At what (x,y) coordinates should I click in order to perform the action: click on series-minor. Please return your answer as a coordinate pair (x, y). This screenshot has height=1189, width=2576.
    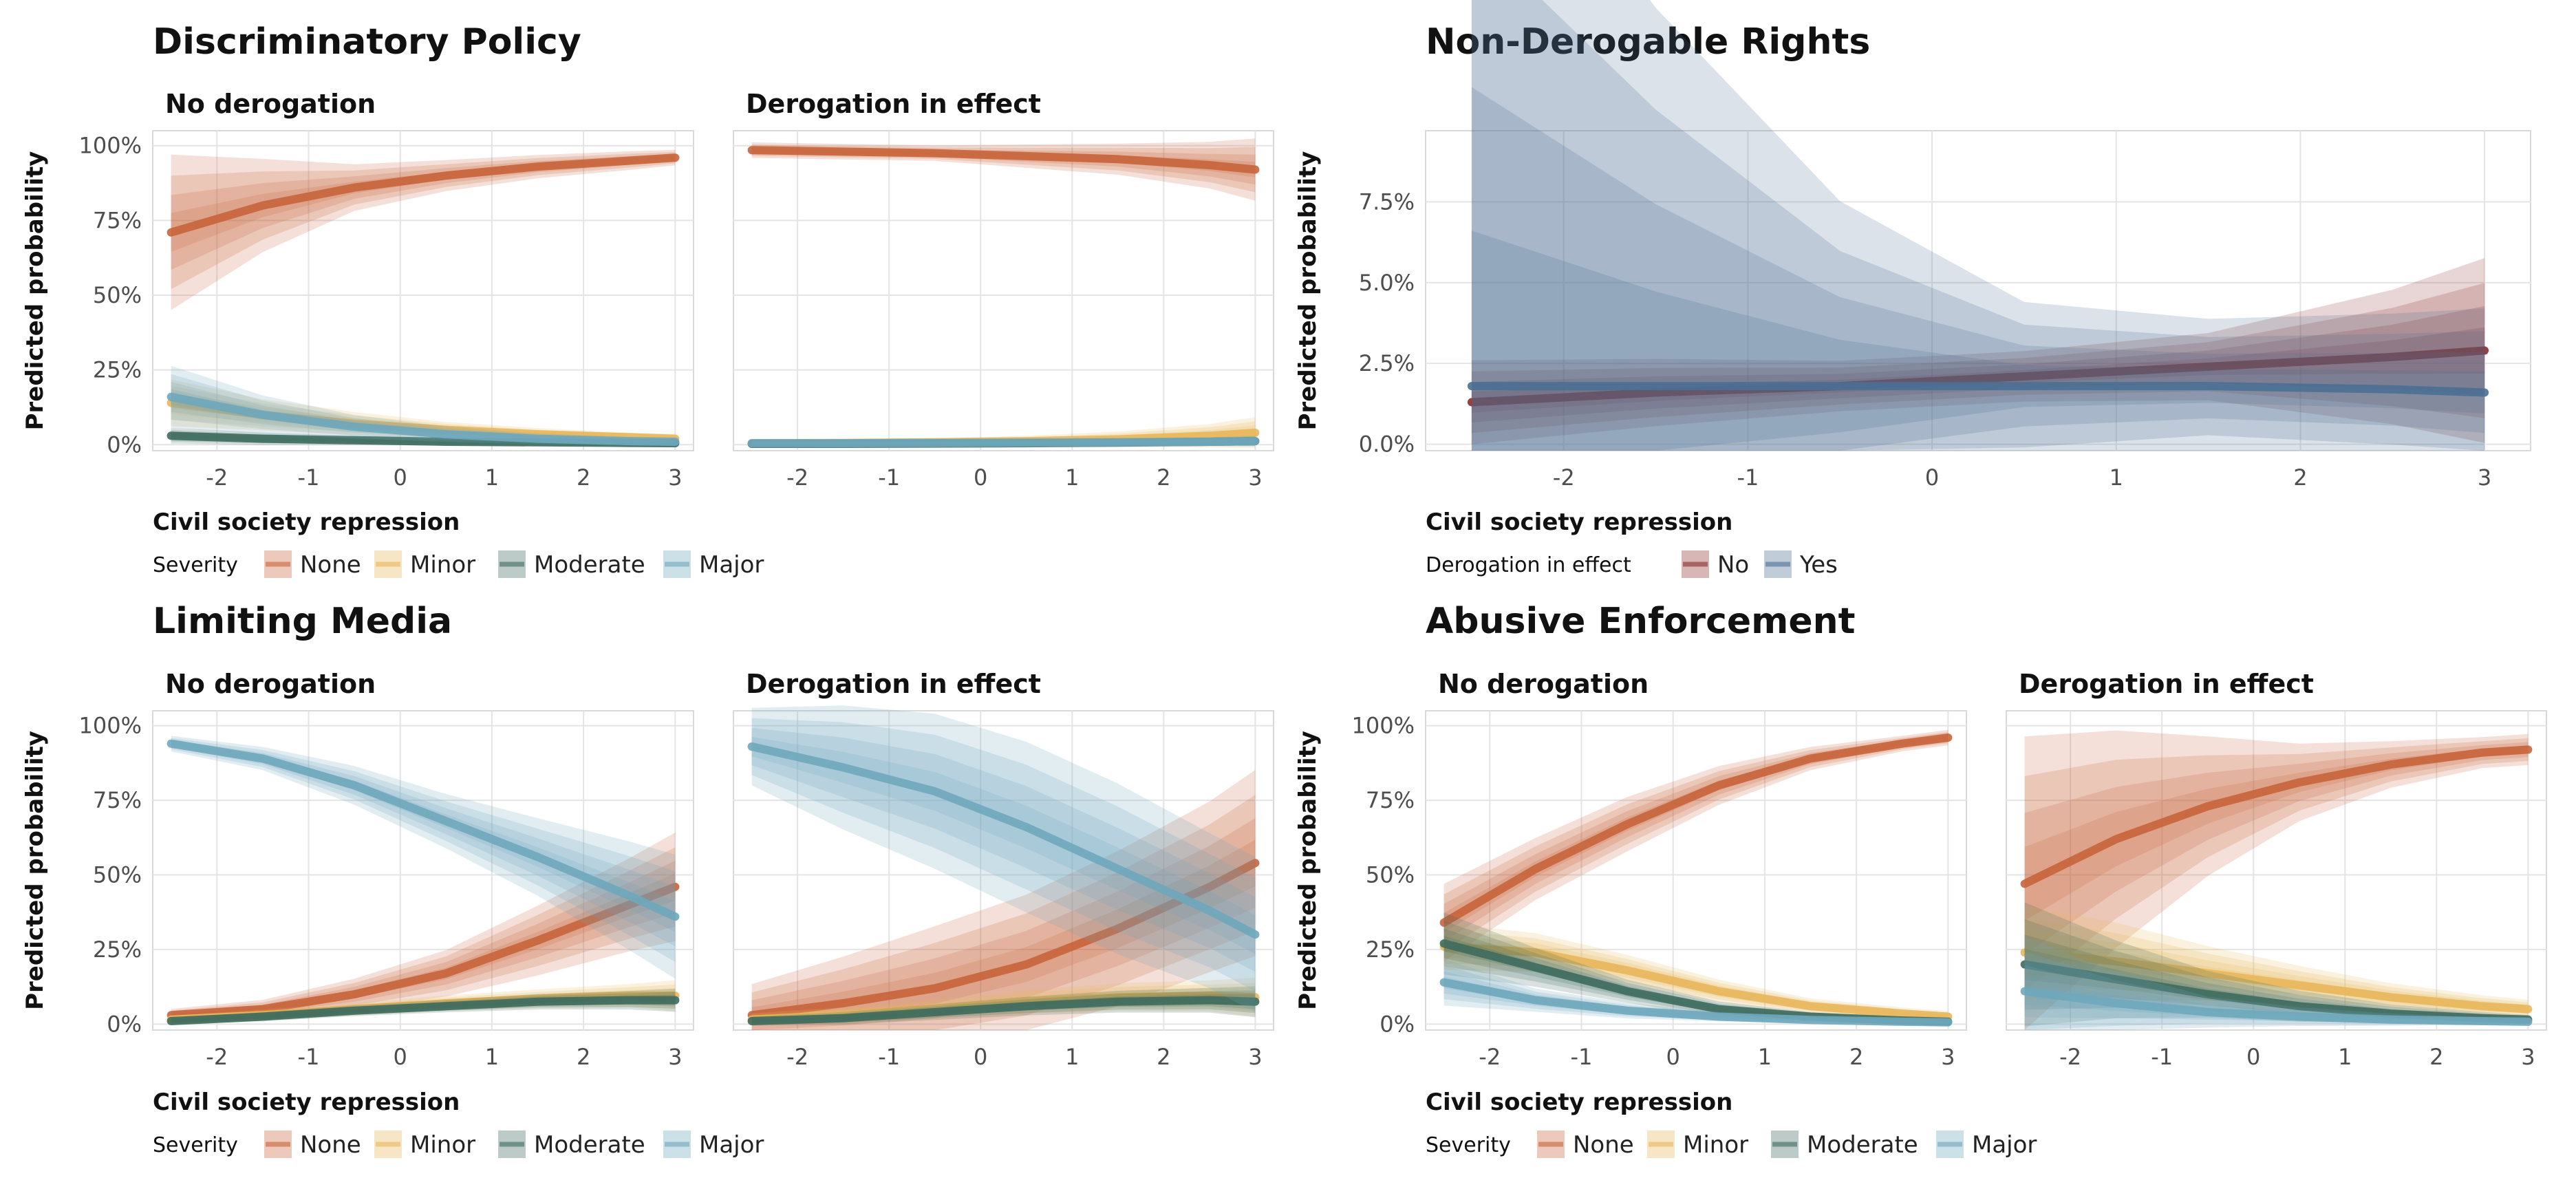
    Looking at the image, I should click on (1696, 972).